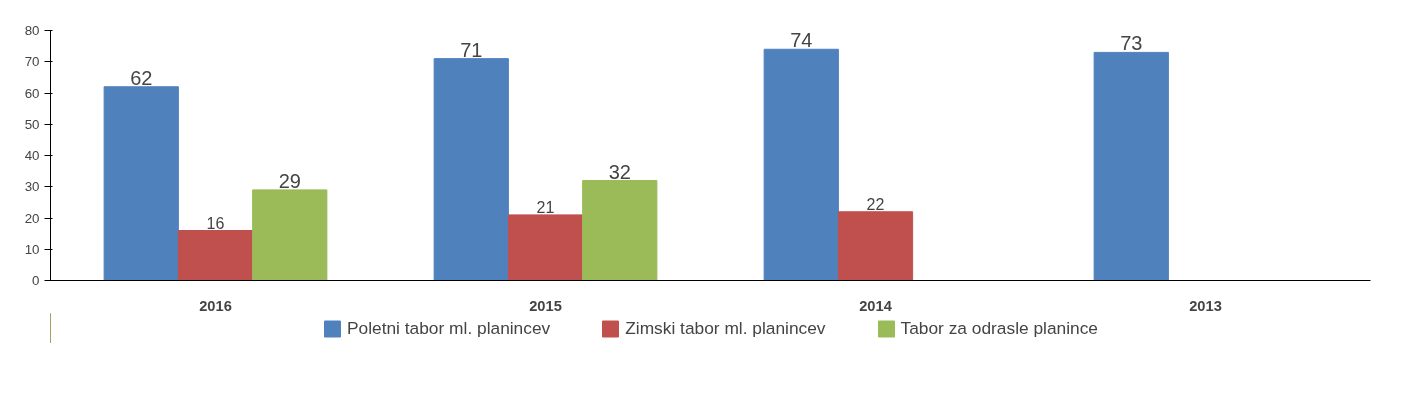 Image resolution: width=1414 pixels, height=400 pixels. I want to click on data-label: 32, so click(619, 171).